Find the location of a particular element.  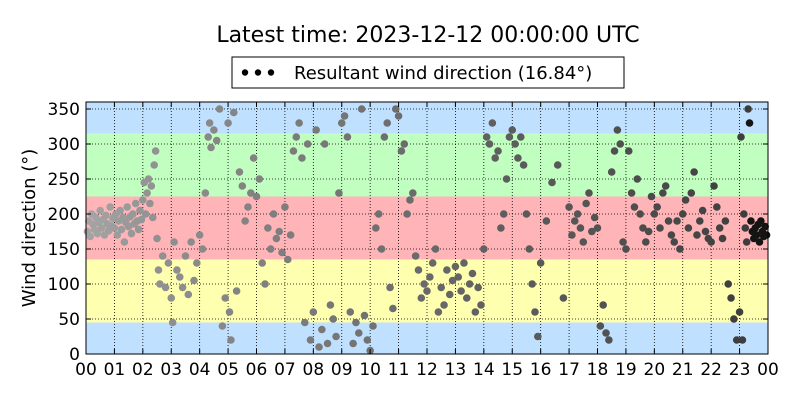

y-tick-label: 150 is located at coordinates (64, 250).